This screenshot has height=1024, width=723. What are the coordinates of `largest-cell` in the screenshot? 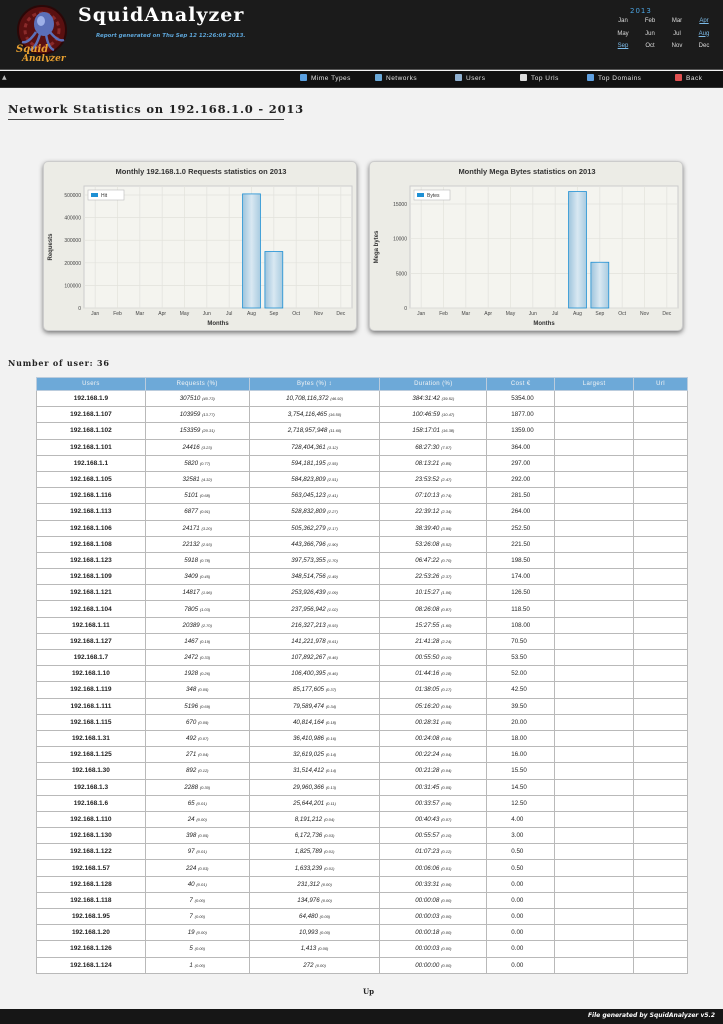 It's located at (594, 933).